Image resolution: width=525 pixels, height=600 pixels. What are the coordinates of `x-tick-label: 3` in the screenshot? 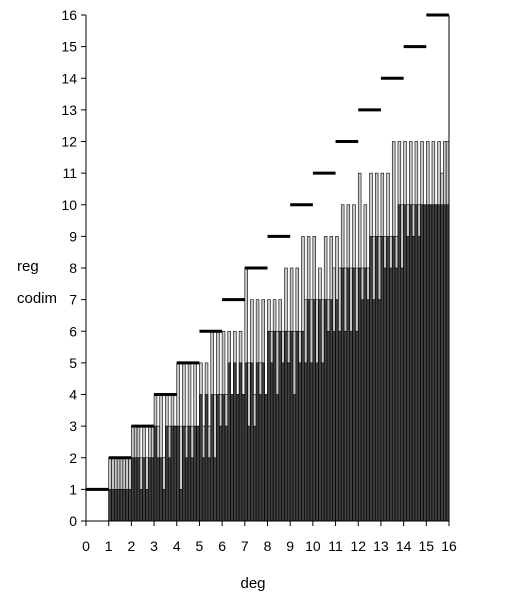 It's located at (154, 546).